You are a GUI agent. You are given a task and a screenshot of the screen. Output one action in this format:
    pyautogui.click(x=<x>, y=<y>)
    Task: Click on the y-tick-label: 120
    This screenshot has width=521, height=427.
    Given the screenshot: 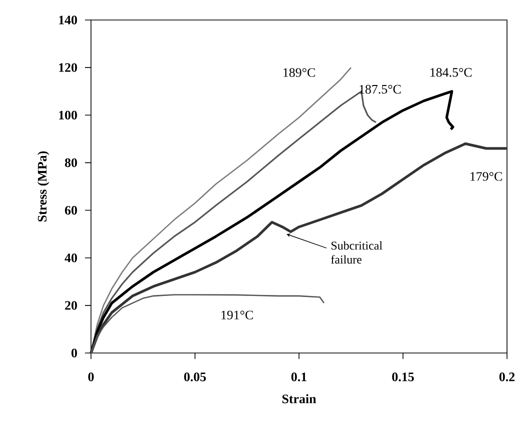 What is the action you would take?
    pyautogui.click(x=68, y=67)
    